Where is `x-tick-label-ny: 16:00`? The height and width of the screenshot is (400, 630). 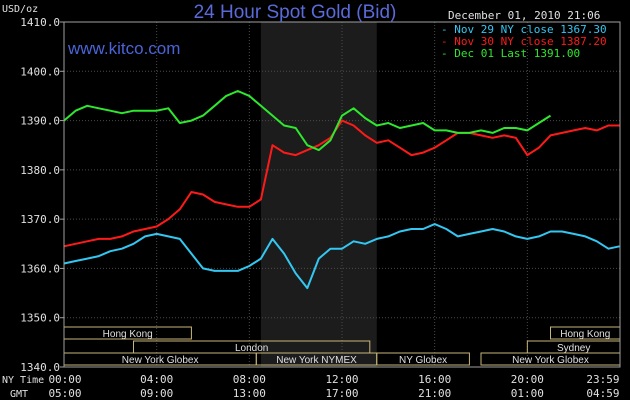
x-tick-label-ny: 16:00 is located at coordinates (434, 379).